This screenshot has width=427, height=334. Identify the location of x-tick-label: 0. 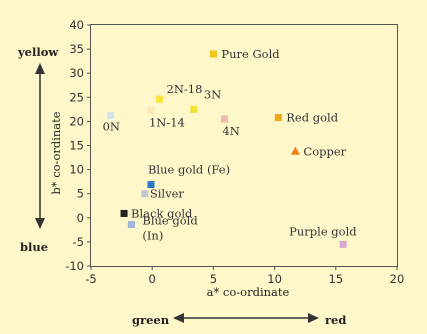
(152, 279).